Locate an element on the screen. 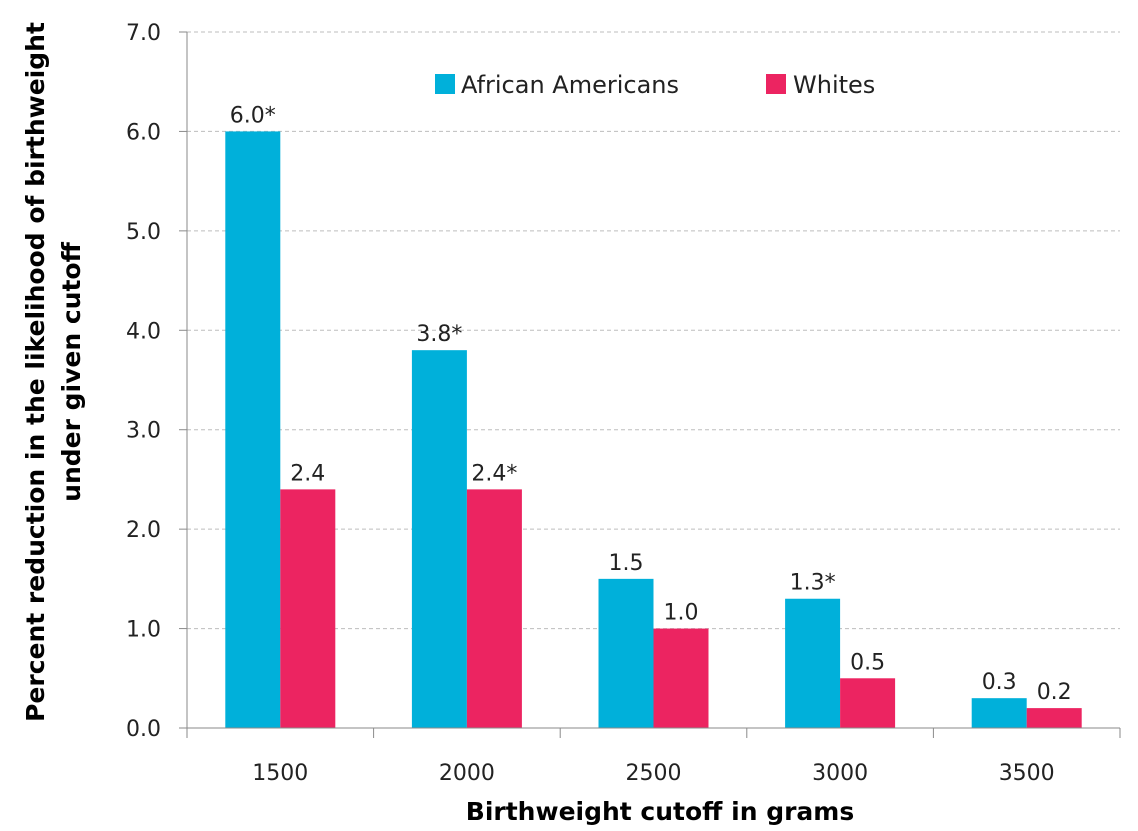  data-label-whites-3500: 0.2 is located at coordinates (1054, 692).